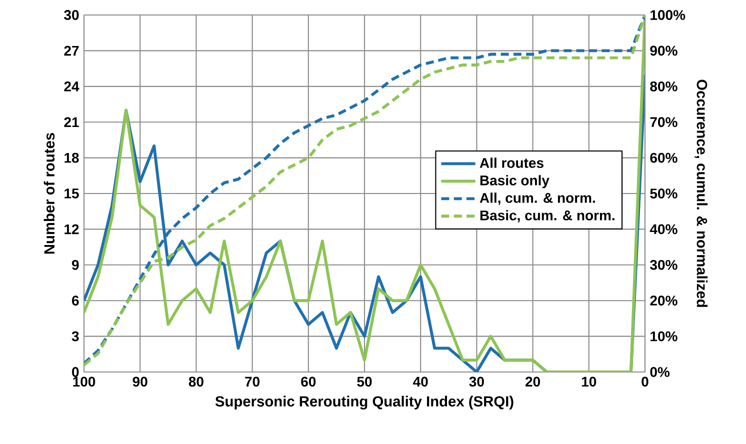 The image size is (746, 444). Describe the element at coordinates (71, 157) in the screenshot. I see `y-tick-label: 18` at that location.